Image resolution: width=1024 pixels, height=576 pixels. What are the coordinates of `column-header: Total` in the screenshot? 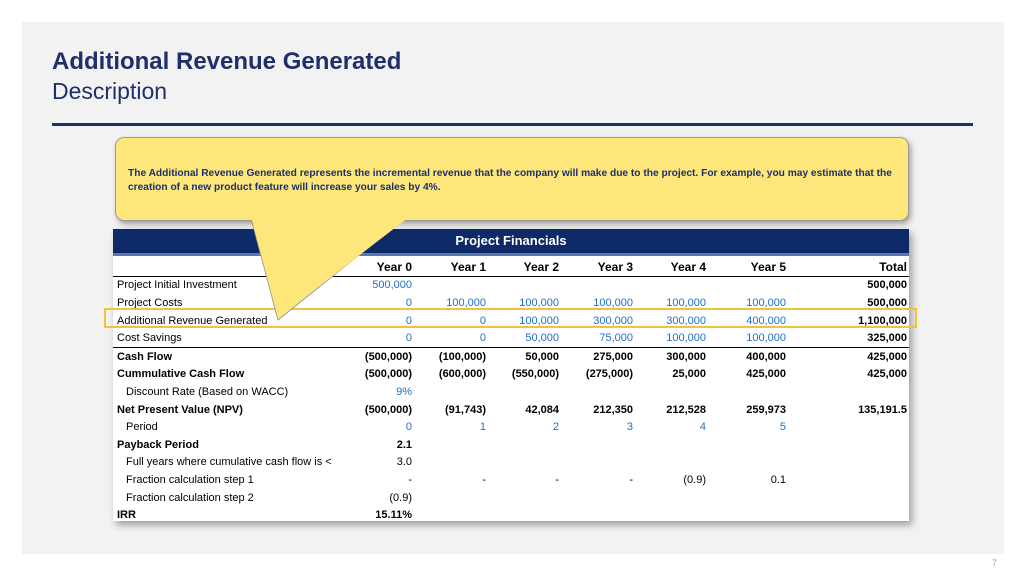 It's located at (848, 267).